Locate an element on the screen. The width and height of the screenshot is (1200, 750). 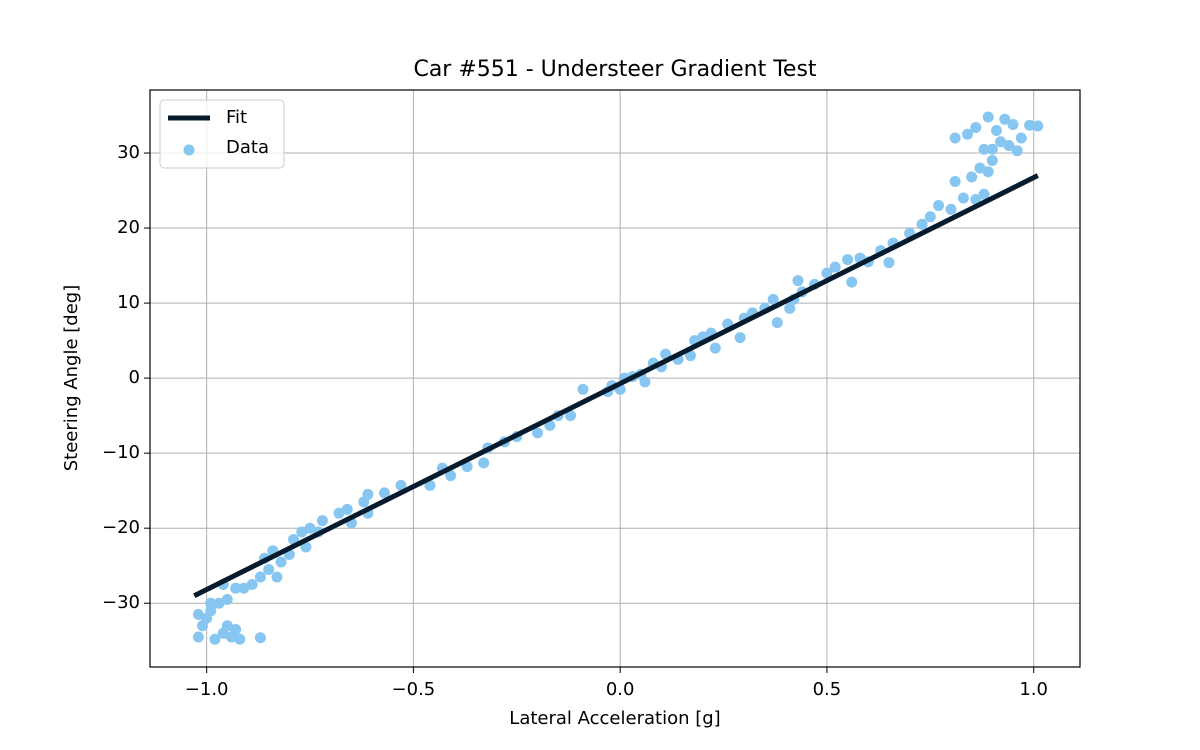
x-tick-label: 0.0 is located at coordinates (620, 689).